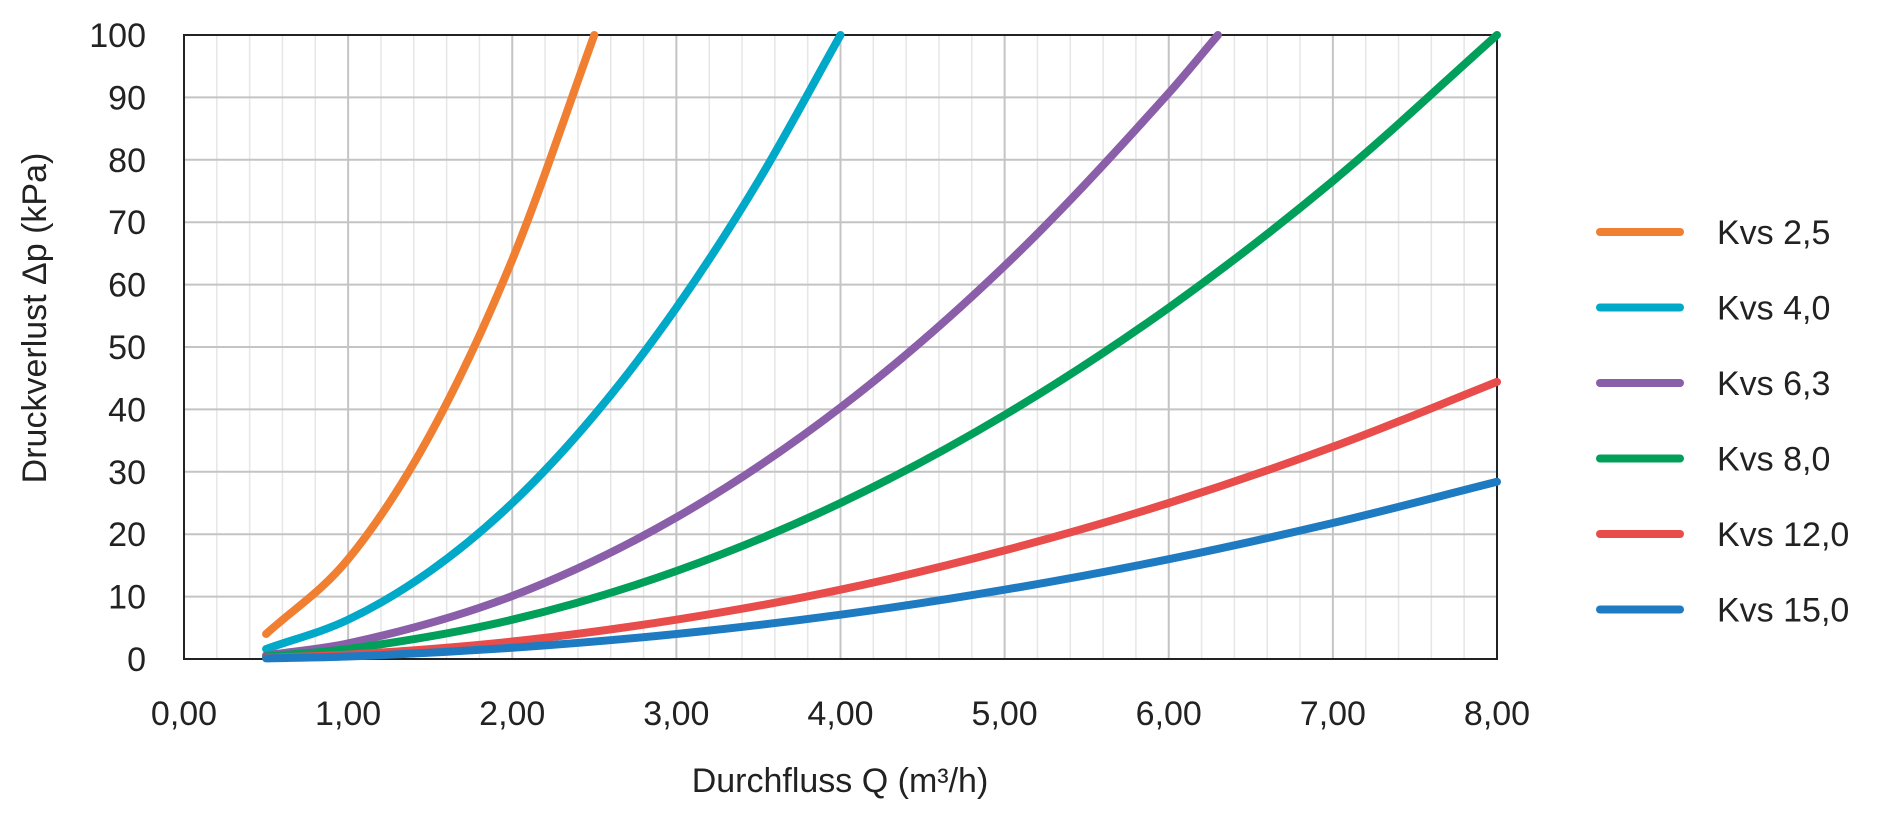 The image size is (1879, 820). What do you see at coordinates (127, 535) in the screenshot?
I see `y-tick-label: 20` at bounding box center [127, 535].